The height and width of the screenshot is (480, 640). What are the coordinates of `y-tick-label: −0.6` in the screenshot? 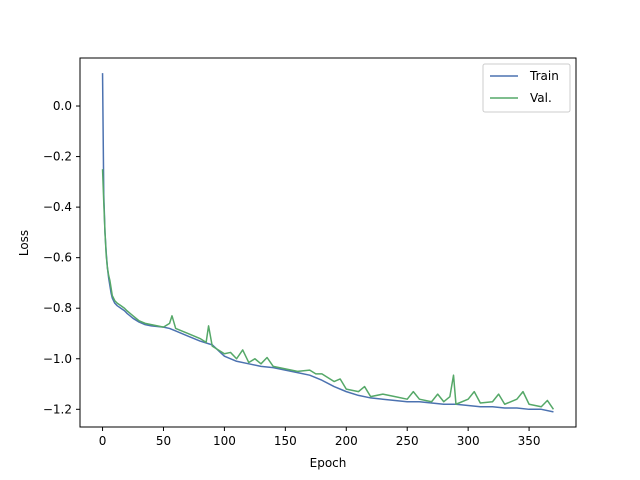 It's located at (57, 258).